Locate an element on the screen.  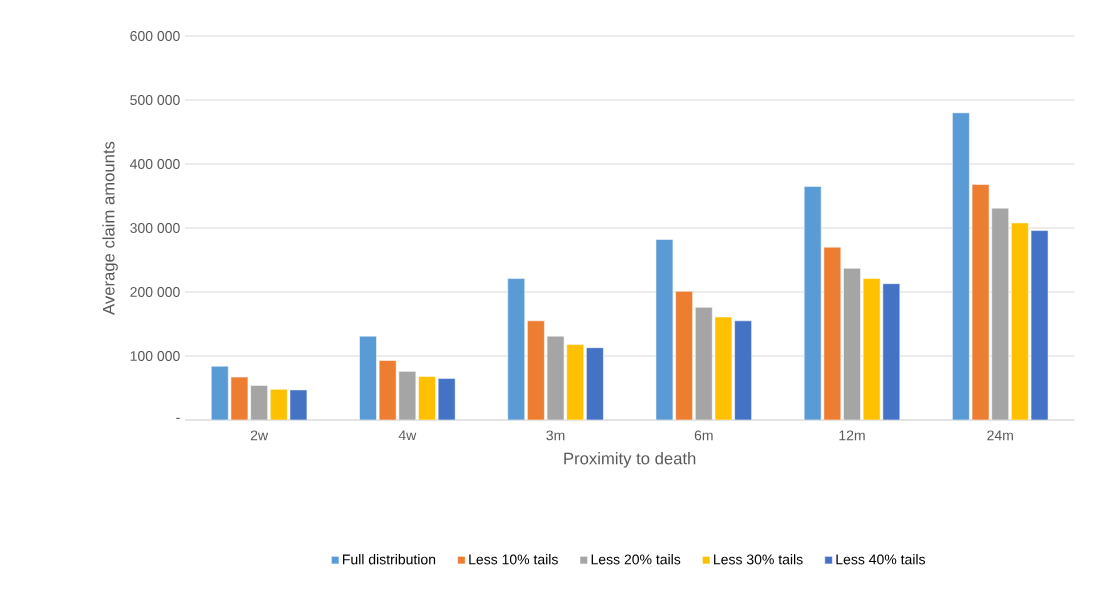
x-tick-label: 2w is located at coordinates (259, 435).